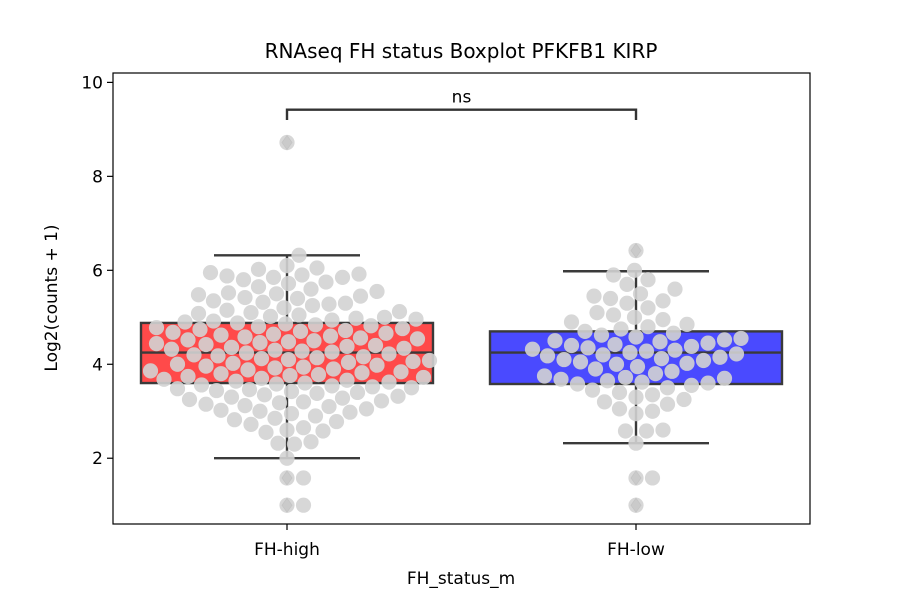 Image resolution: width=900 pixels, height=604 pixels. What do you see at coordinates (461, 114) in the screenshot?
I see `significance-bracket` at bounding box center [461, 114].